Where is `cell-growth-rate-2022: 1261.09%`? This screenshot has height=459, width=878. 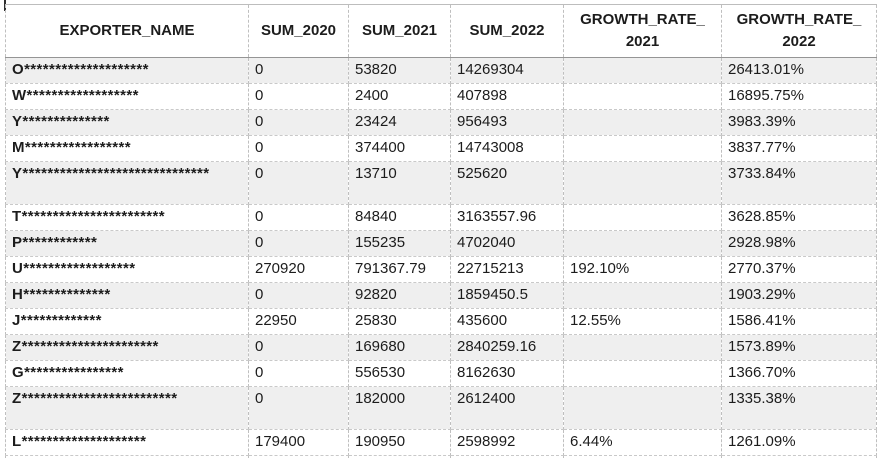
cell-growth-rate-2022: 1261.09% is located at coordinates (799, 442).